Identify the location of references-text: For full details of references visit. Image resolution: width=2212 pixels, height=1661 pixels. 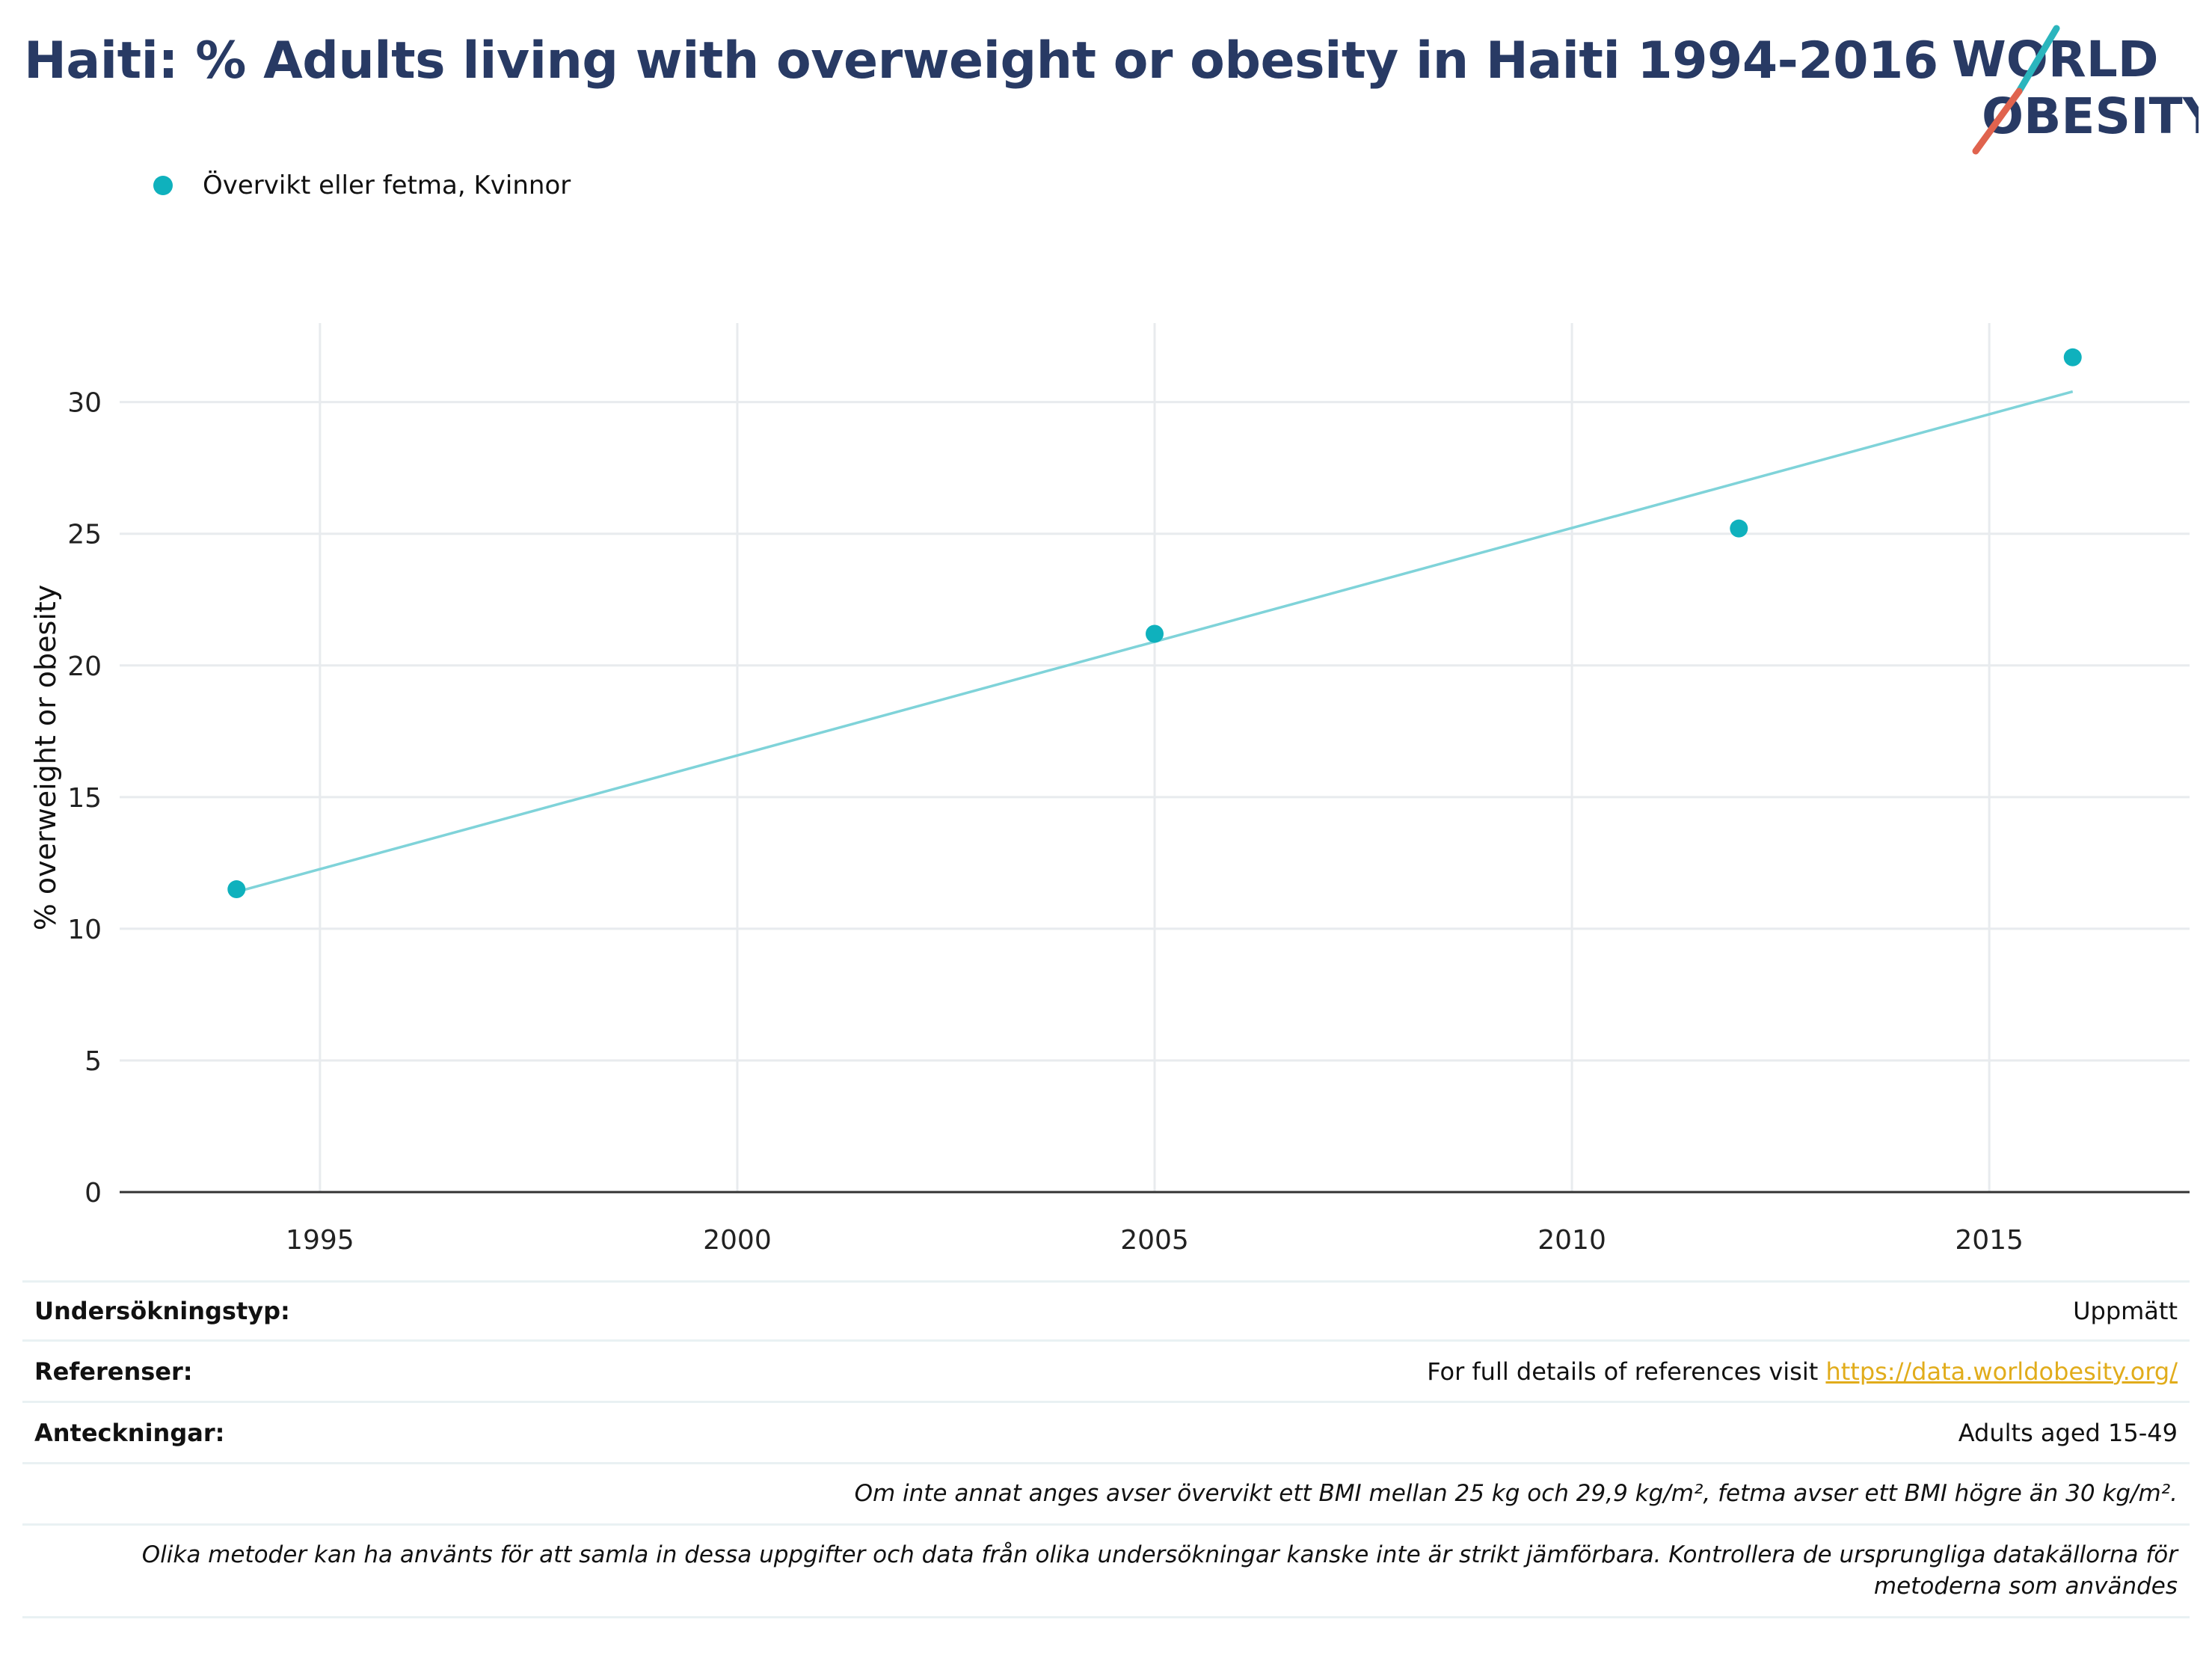
(1626, 1372).